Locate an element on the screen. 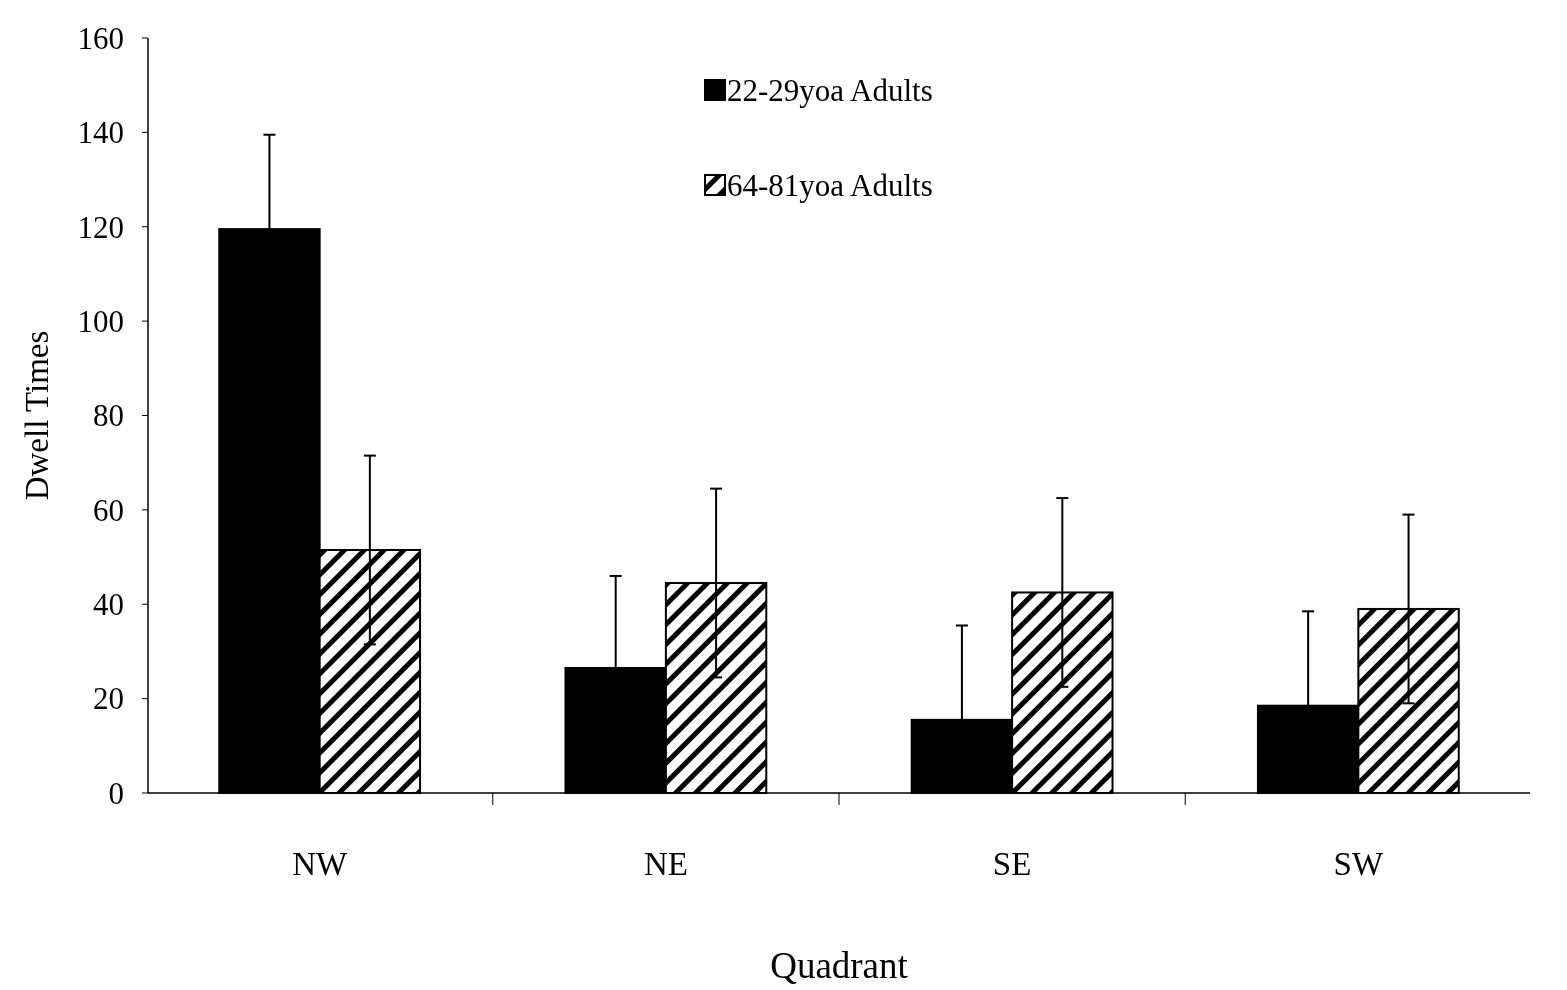 This screenshot has width=1567, height=990. y-tick-label: 80 is located at coordinates (108, 416).